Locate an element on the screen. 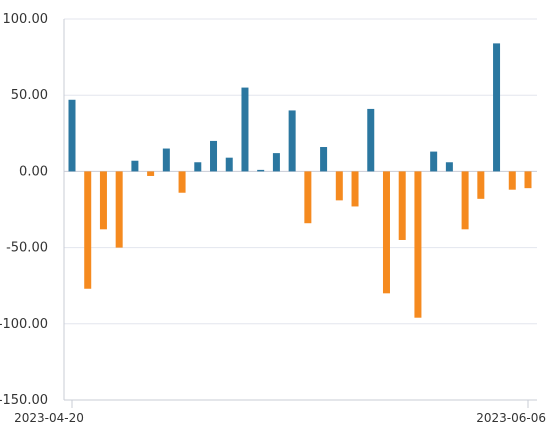 This screenshot has height=437, width=550. x-tick-label-start: 2023-04-20 is located at coordinates (49, 418).